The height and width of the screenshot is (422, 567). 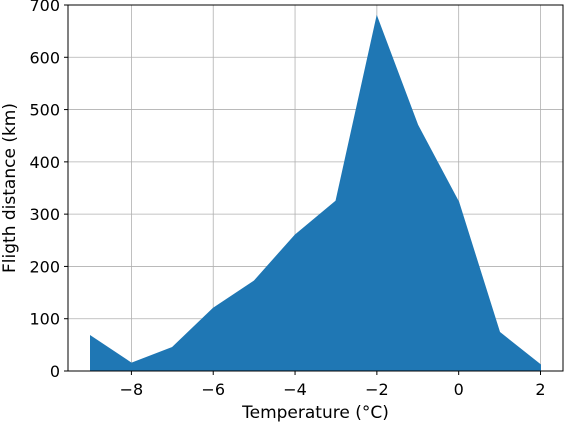 What do you see at coordinates (44, 214) in the screenshot?
I see `y-tick-label: 300` at bounding box center [44, 214].